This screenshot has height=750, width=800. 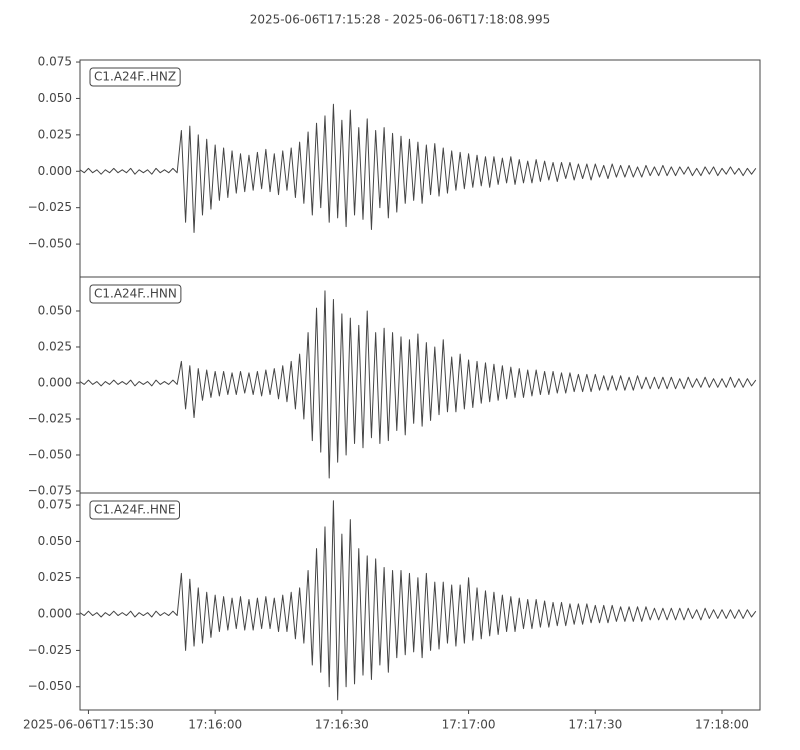 I want to click on x-tick-label: 17:18:00, so click(x=722, y=725).